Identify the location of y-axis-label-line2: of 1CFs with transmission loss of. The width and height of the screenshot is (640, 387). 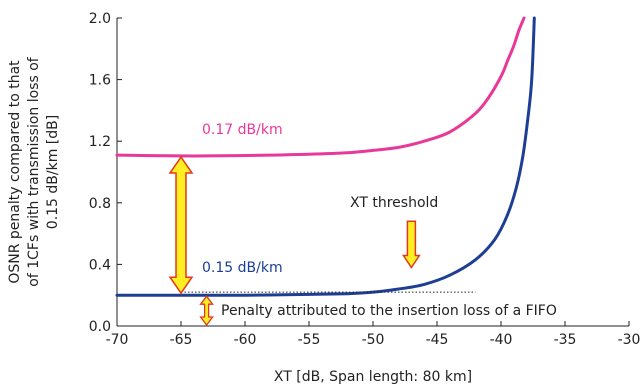
(34, 171).